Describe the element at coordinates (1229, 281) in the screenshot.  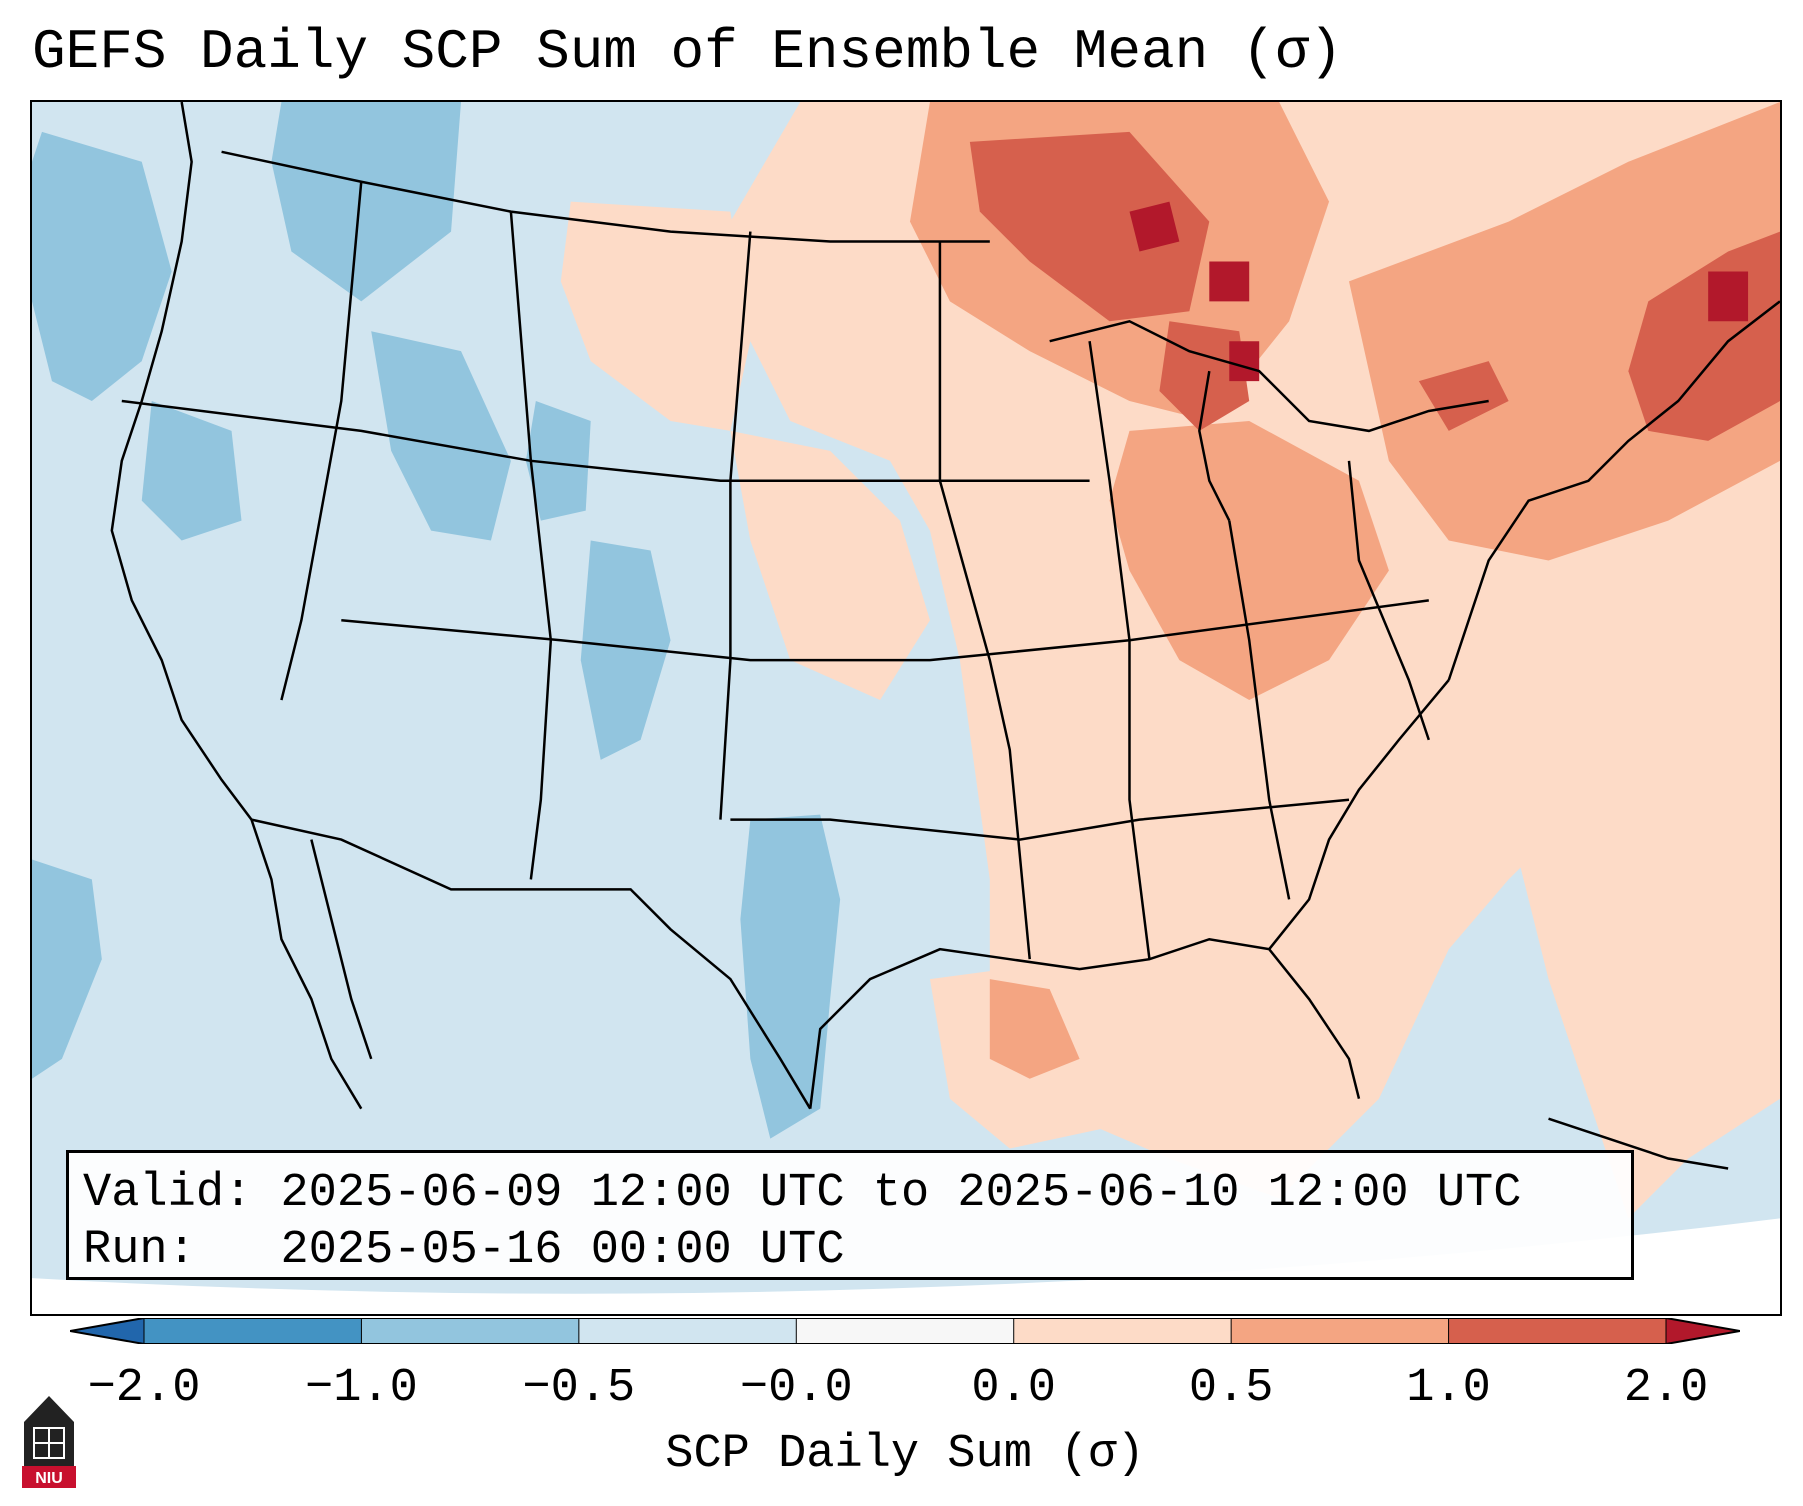
I see `lake-superior-east-max` at that location.